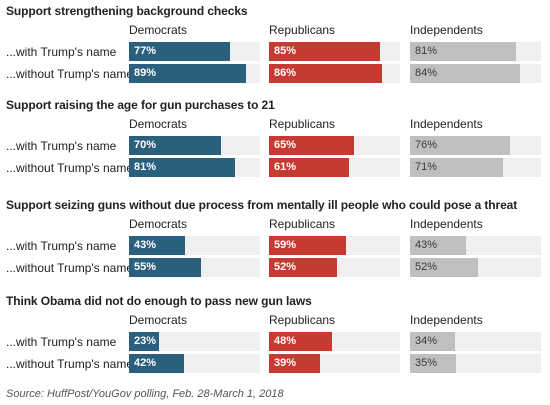 Image resolution: width=550 pixels, height=405 pixels. I want to click on bar-track-republicans: 65%, so click(334, 145).